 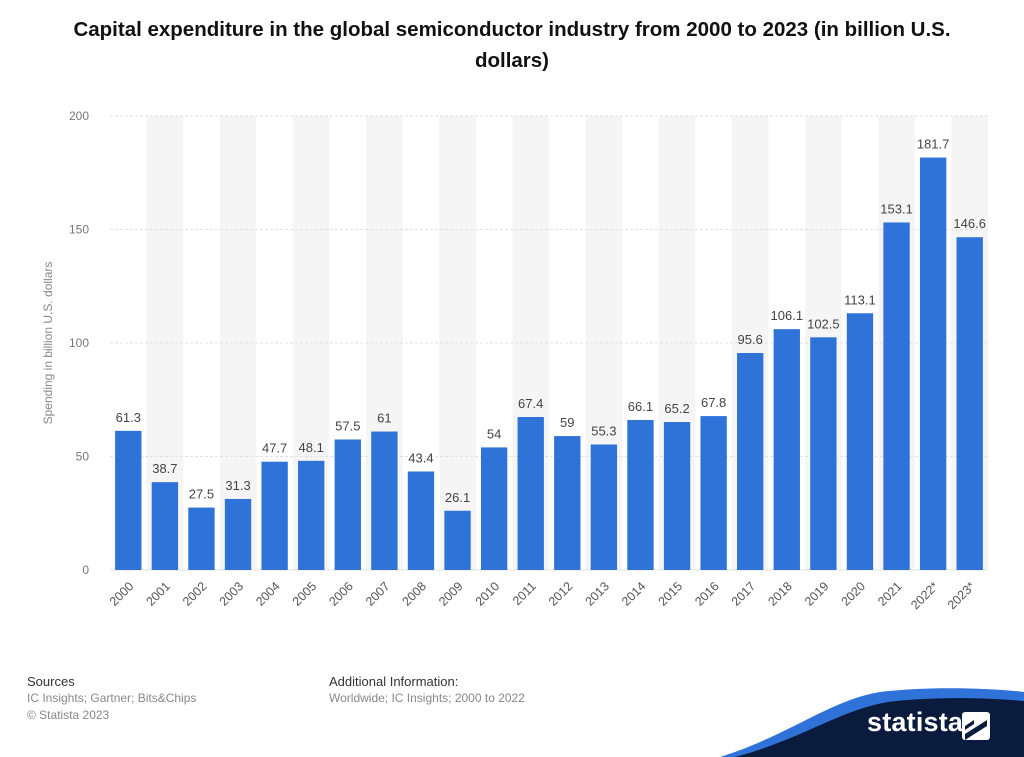 I want to click on y-tick-label: 100, so click(x=79, y=343).